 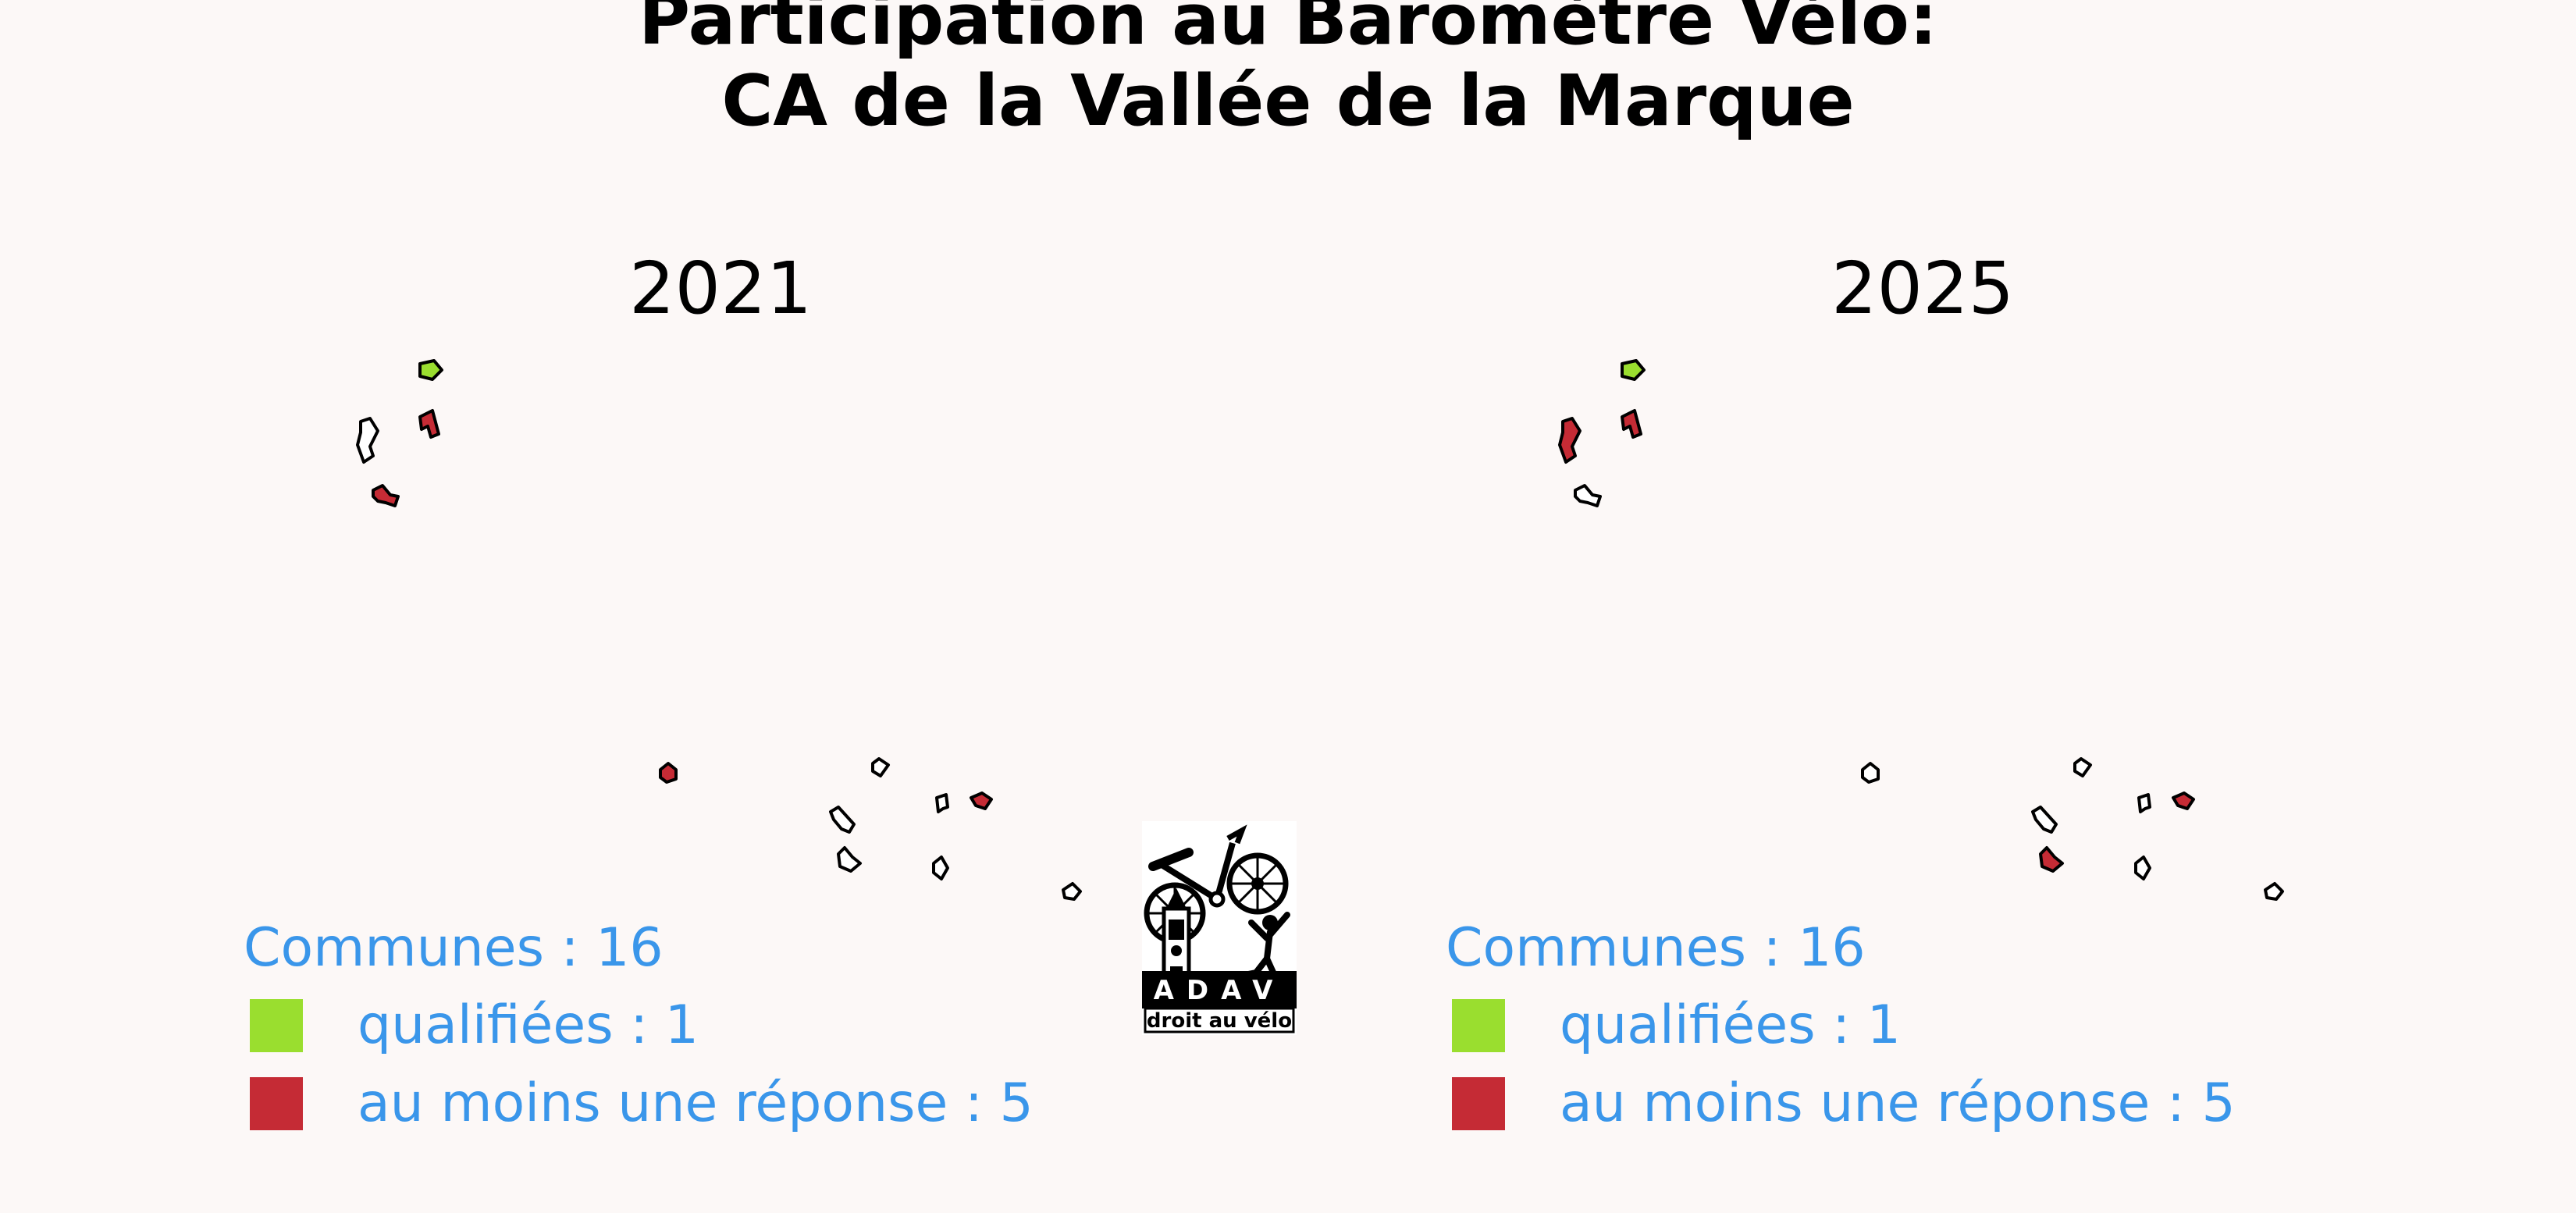 What do you see at coordinates (1923, 288) in the screenshot?
I see `panel-year-2025: 2025` at bounding box center [1923, 288].